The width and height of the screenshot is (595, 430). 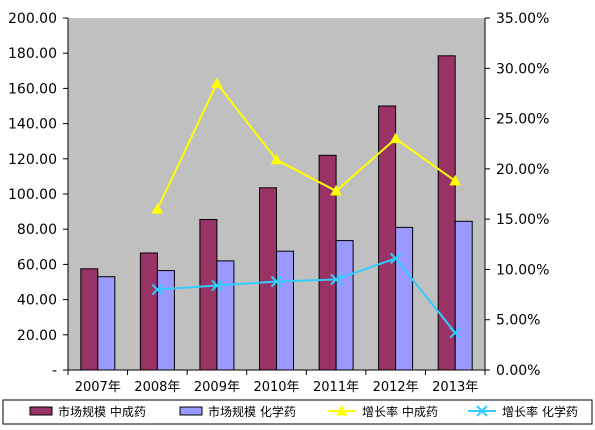 I want to click on right-tick-label-3: 15.00%, so click(x=522, y=220).